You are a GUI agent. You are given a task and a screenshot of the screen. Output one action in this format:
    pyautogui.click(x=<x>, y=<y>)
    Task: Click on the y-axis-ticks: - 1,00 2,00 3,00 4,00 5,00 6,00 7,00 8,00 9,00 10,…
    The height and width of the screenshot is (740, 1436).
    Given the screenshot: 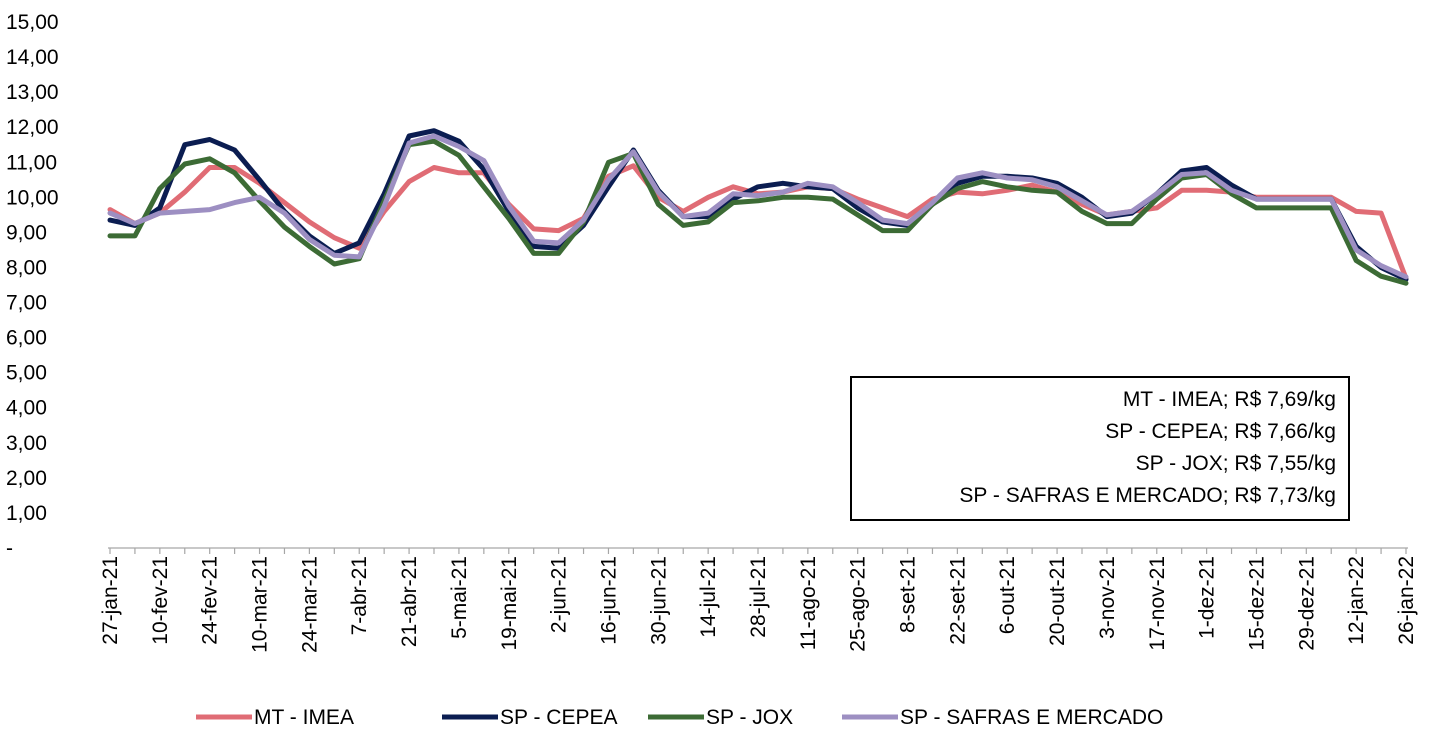 What is the action you would take?
    pyautogui.click(x=32, y=285)
    